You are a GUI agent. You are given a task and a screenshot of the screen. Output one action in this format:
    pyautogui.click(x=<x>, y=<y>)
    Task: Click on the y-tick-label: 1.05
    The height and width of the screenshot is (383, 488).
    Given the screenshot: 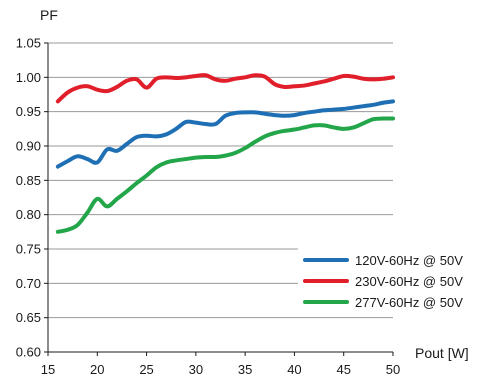 What is the action you would take?
    pyautogui.click(x=28, y=43)
    